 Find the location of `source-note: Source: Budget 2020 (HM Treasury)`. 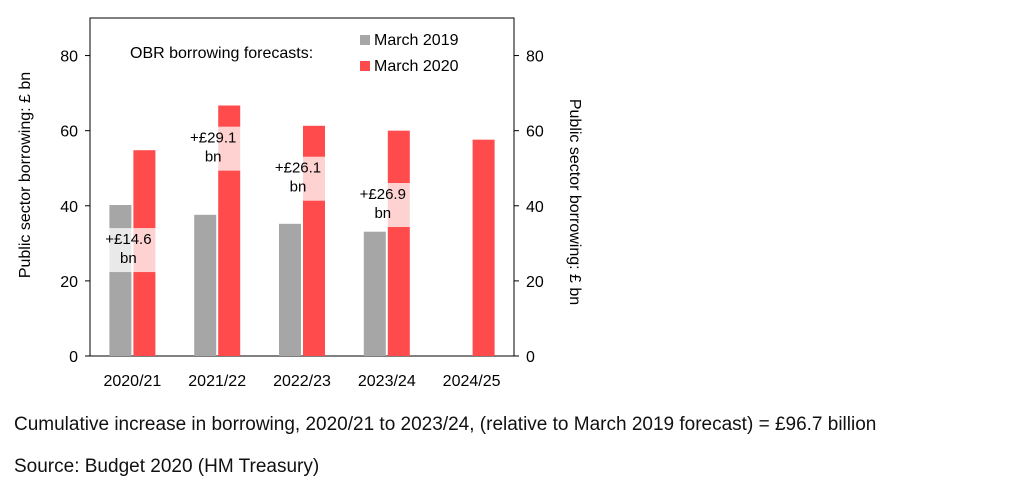

source-note: Source: Budget 2020 (HM Treasury) is located at coordinates (167, 466).